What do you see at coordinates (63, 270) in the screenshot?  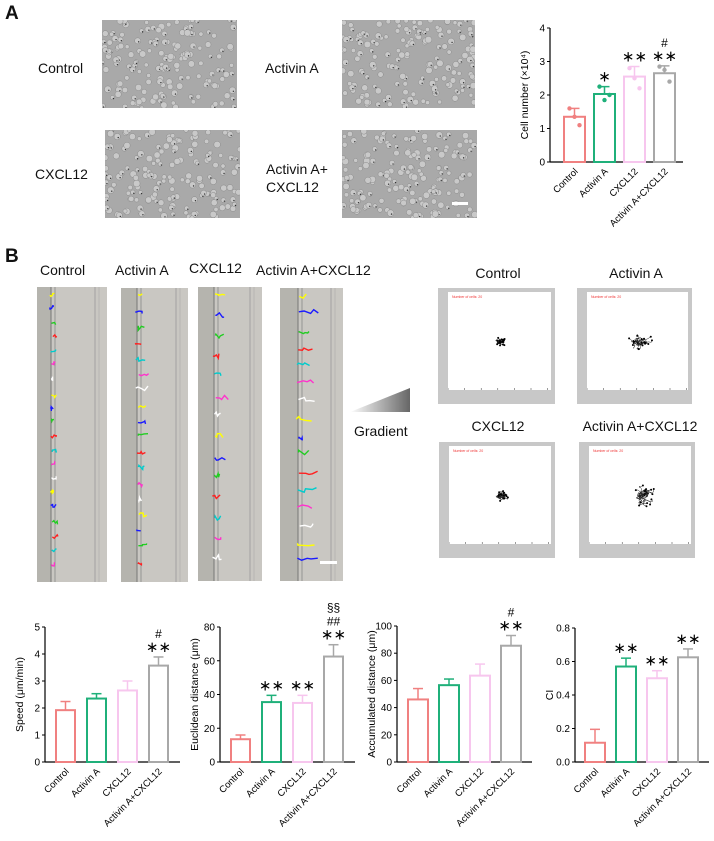 I see `strip-label-control: Control` at bounding box center [63, 270].